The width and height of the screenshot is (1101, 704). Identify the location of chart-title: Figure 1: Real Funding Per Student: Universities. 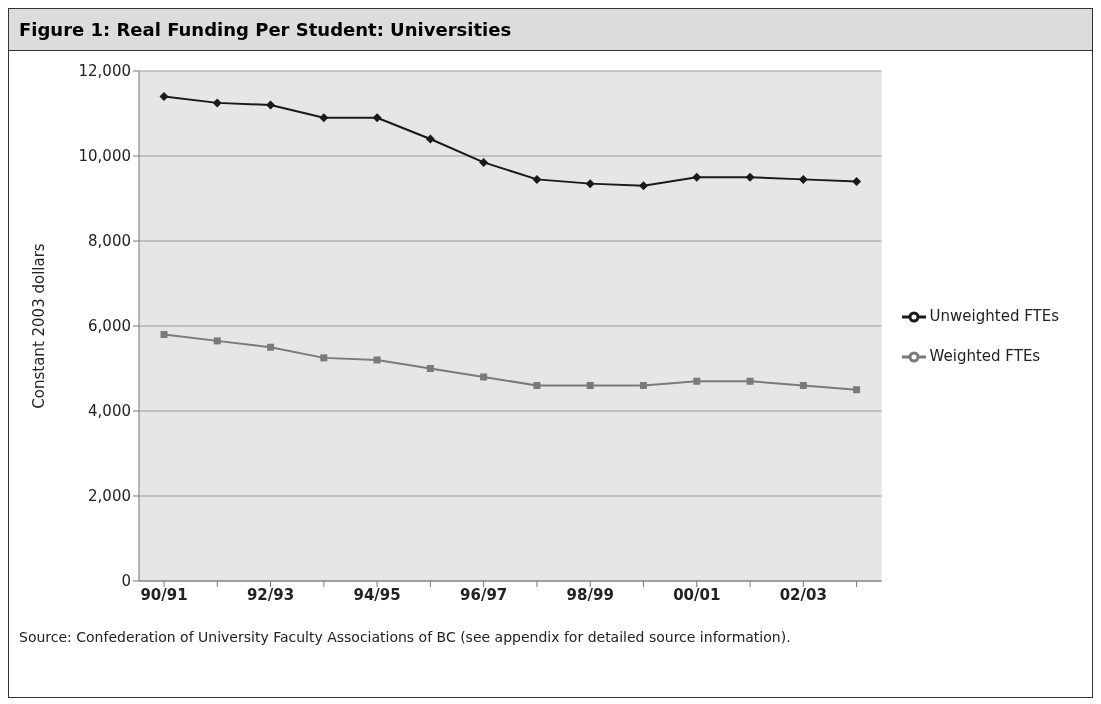
(550, 30).